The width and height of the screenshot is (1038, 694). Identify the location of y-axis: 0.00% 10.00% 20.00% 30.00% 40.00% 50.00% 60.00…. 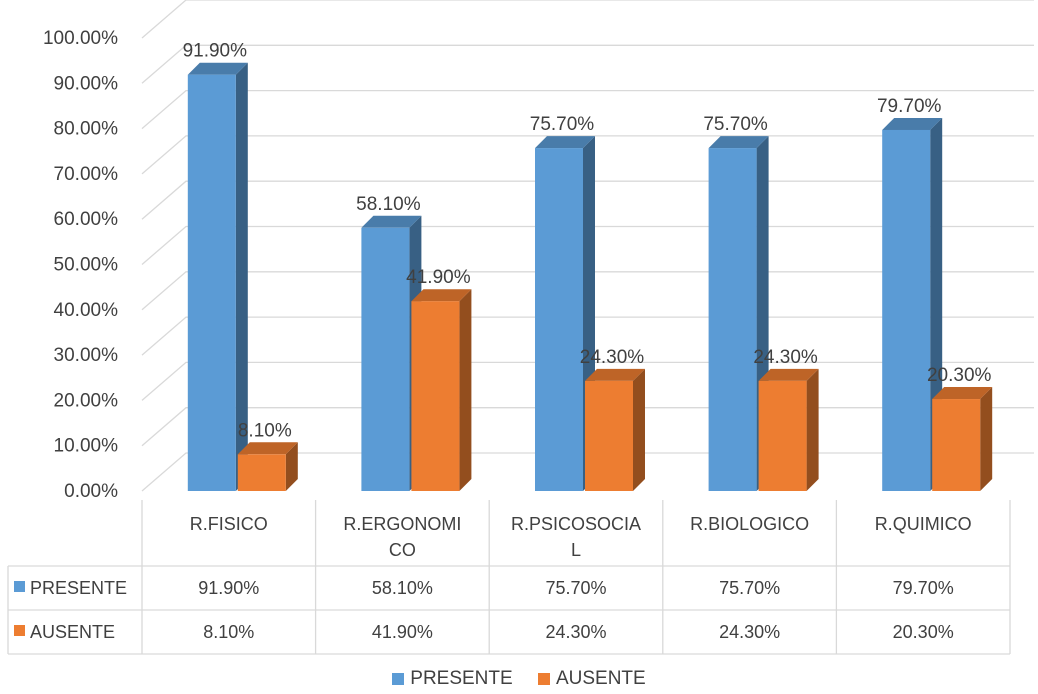
(80, 265).